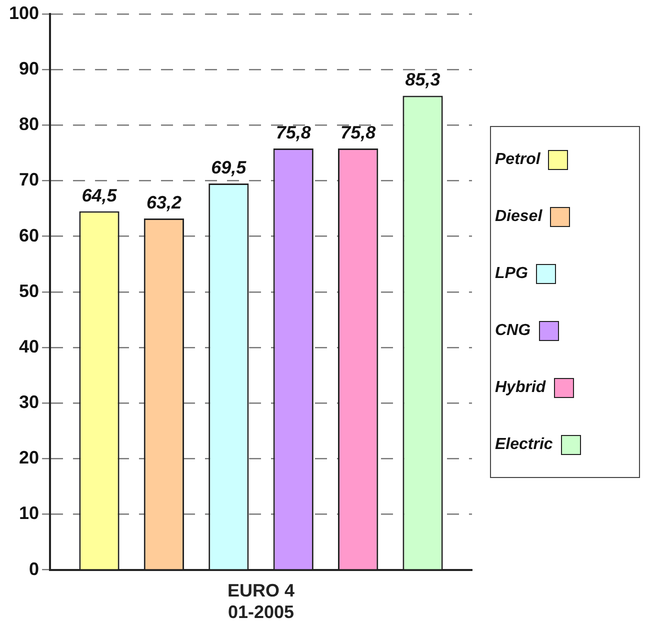 This screenshot has width=650, height=633. Describe the element at coordinates (29, 124) in the screenshot. I see `y-tick-label: 80` at that location.